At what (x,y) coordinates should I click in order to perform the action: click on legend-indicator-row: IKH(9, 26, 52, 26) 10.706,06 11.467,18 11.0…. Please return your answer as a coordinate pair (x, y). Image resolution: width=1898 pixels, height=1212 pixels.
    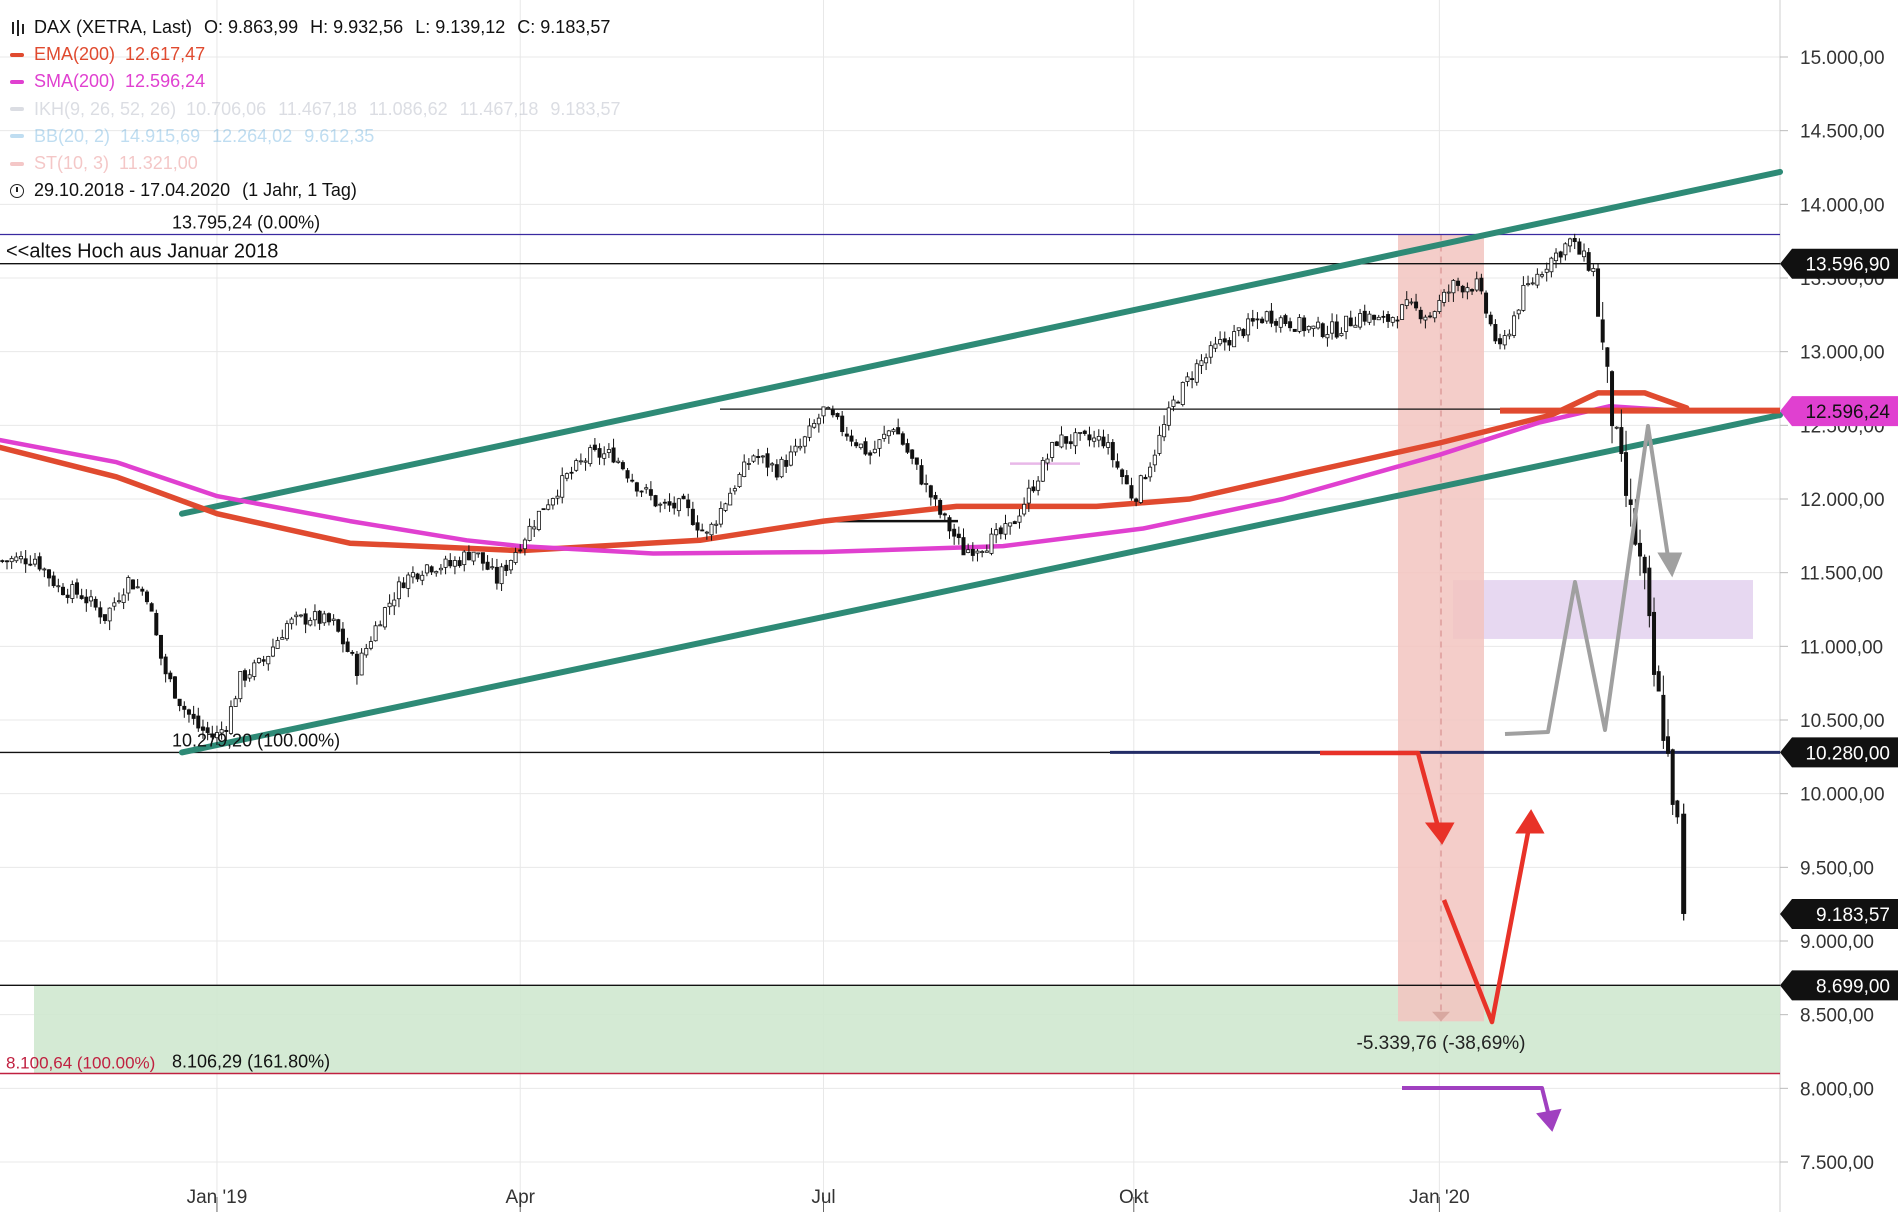
    Looking at the image, I should click on (315, 109).